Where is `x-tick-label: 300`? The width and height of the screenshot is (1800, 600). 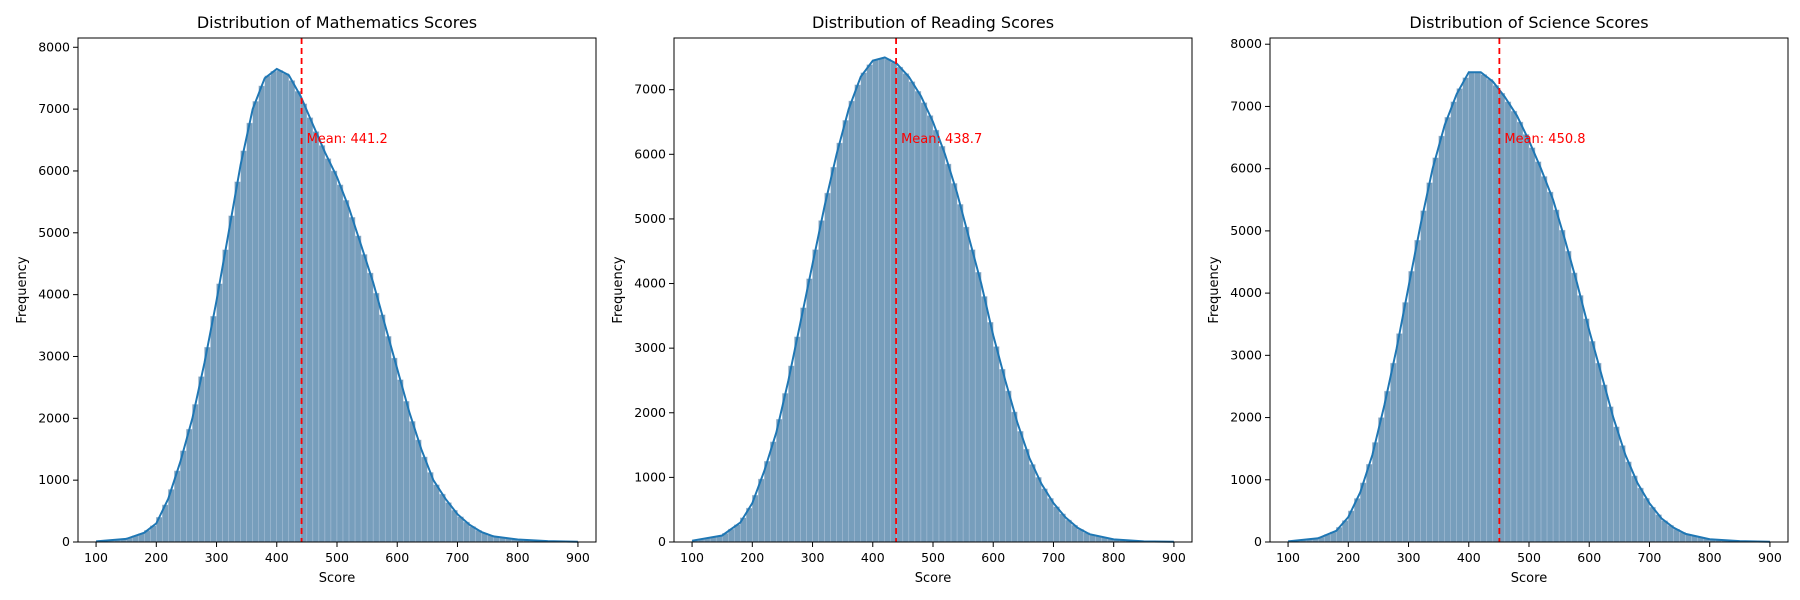 x-tick-label: 300 is located at coordinates (217, 557).